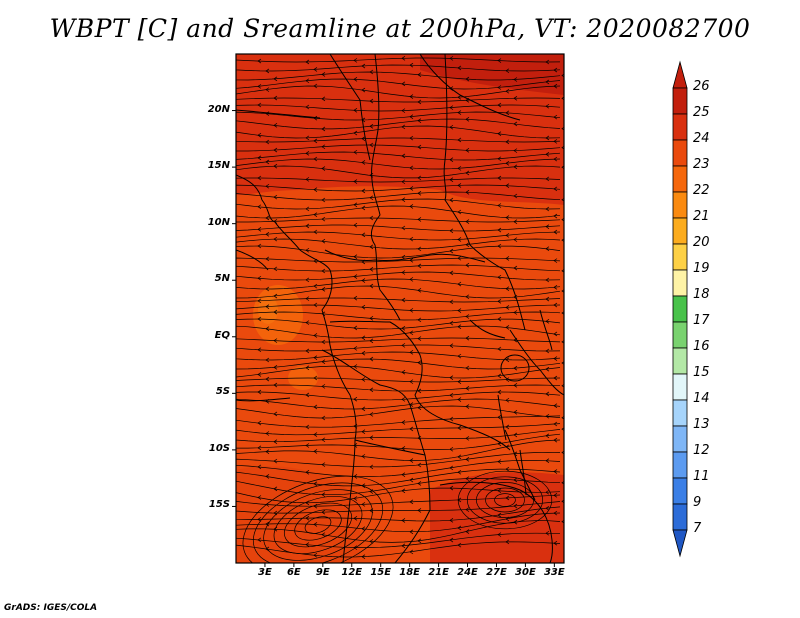 This screenshot has width=800, height=618. Describe the element at coordinates (51, 608) in the screenshot. I see `grads-credit: GrADS: IGES/COLA` at that location.